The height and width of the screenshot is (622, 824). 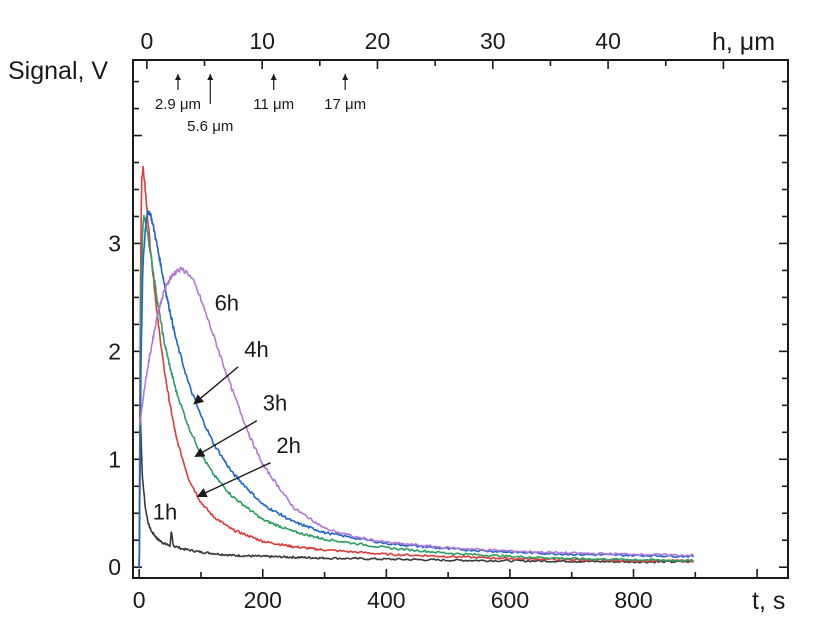 I want to click on x2-tick-label: 20, so click(x=378, y=41).